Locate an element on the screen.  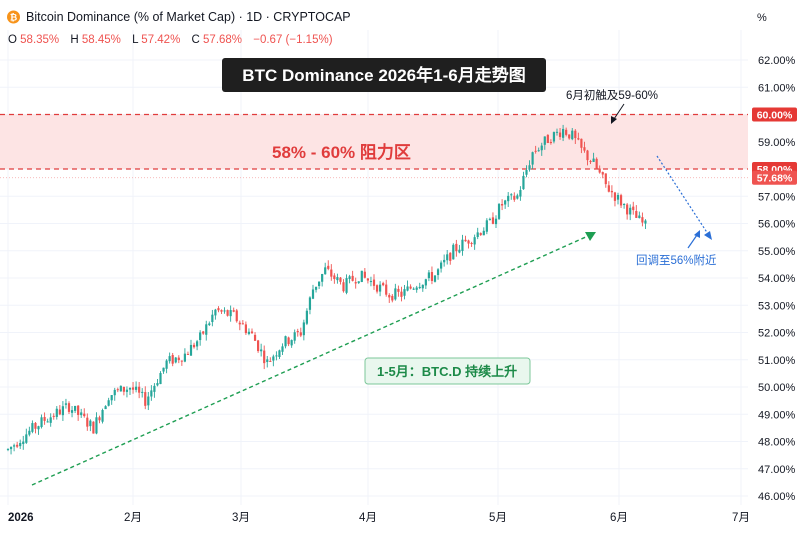
price-tag-bg is located at coordinates (774, 114).